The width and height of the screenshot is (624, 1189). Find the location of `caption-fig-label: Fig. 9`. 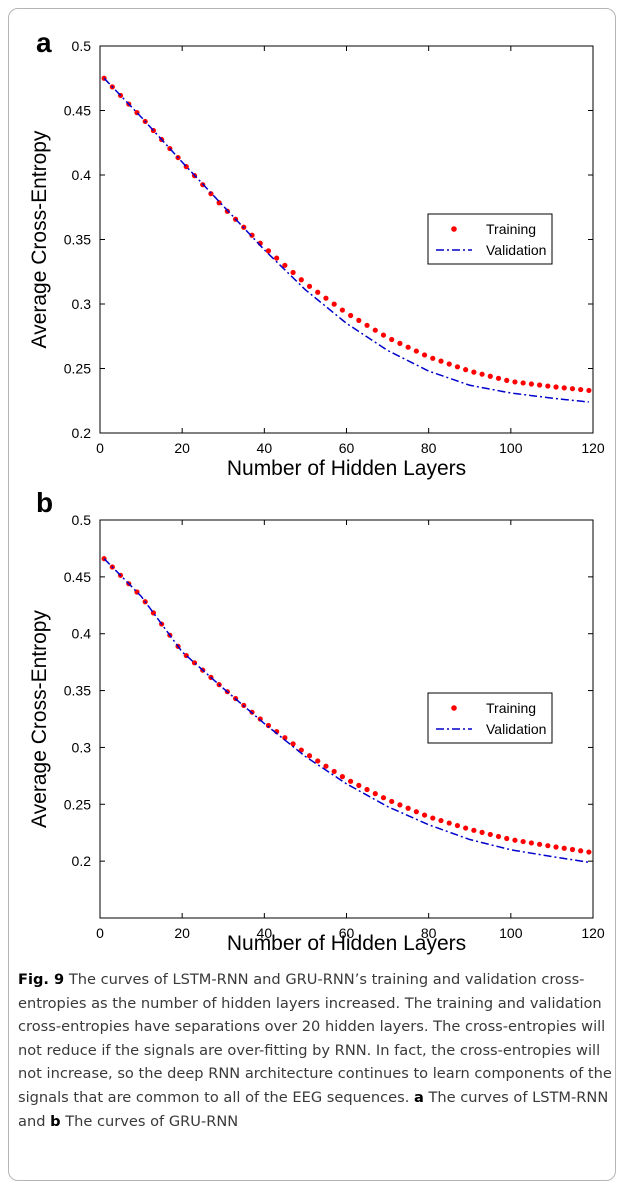

caption-fig-label: Fig. 9 is located at coordinates (41, 979).